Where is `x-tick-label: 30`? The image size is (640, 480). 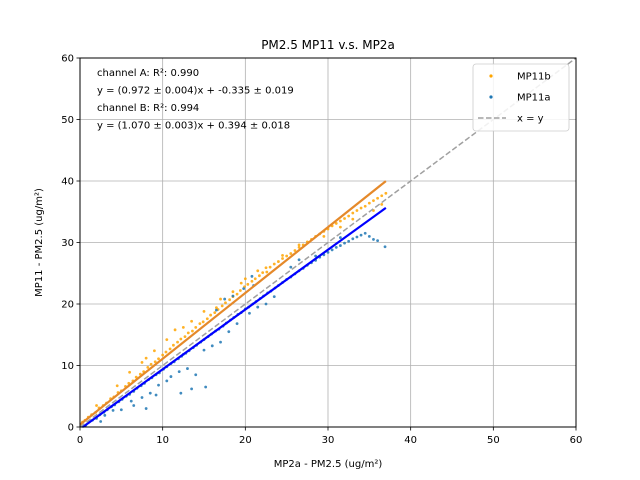
x-tick-label: 30 is located at coordinates (328, 440).